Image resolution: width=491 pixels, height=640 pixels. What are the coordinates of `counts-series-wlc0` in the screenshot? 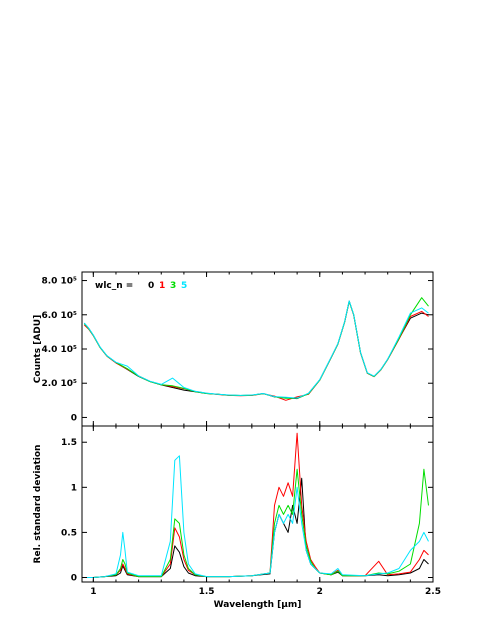 It's located at (256, 350).